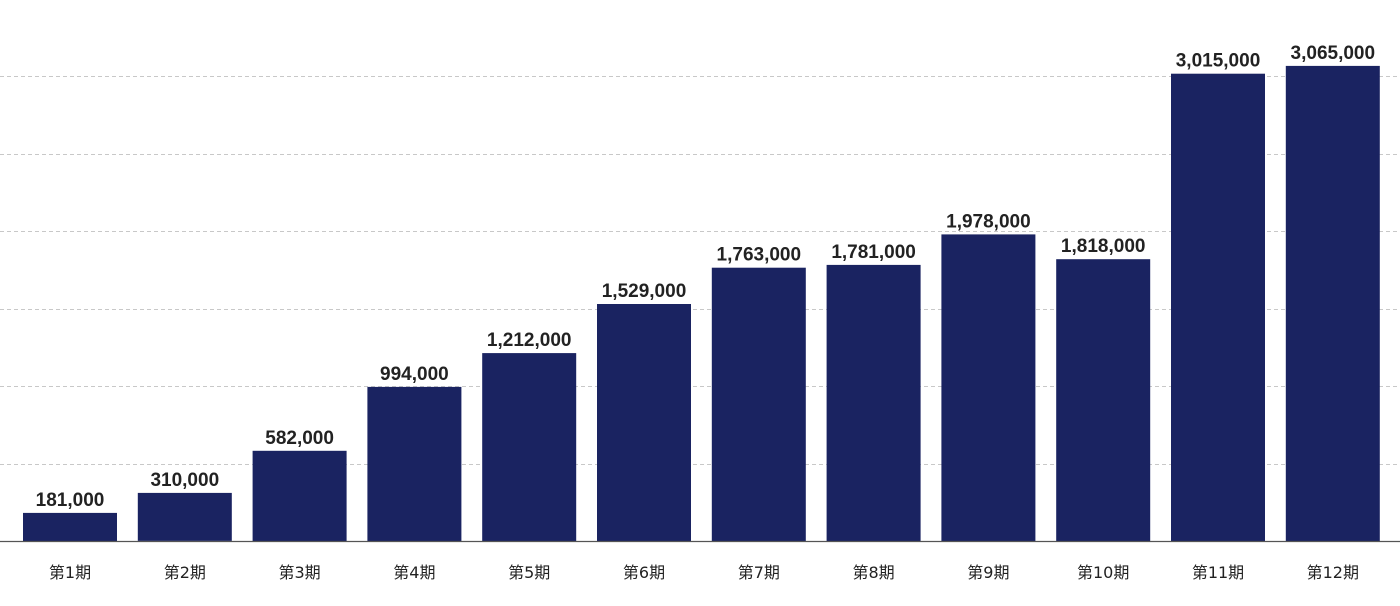  Describe the element at coordinates (70, 572) in the screenshot. I see `category-label: 第1期` at that location.